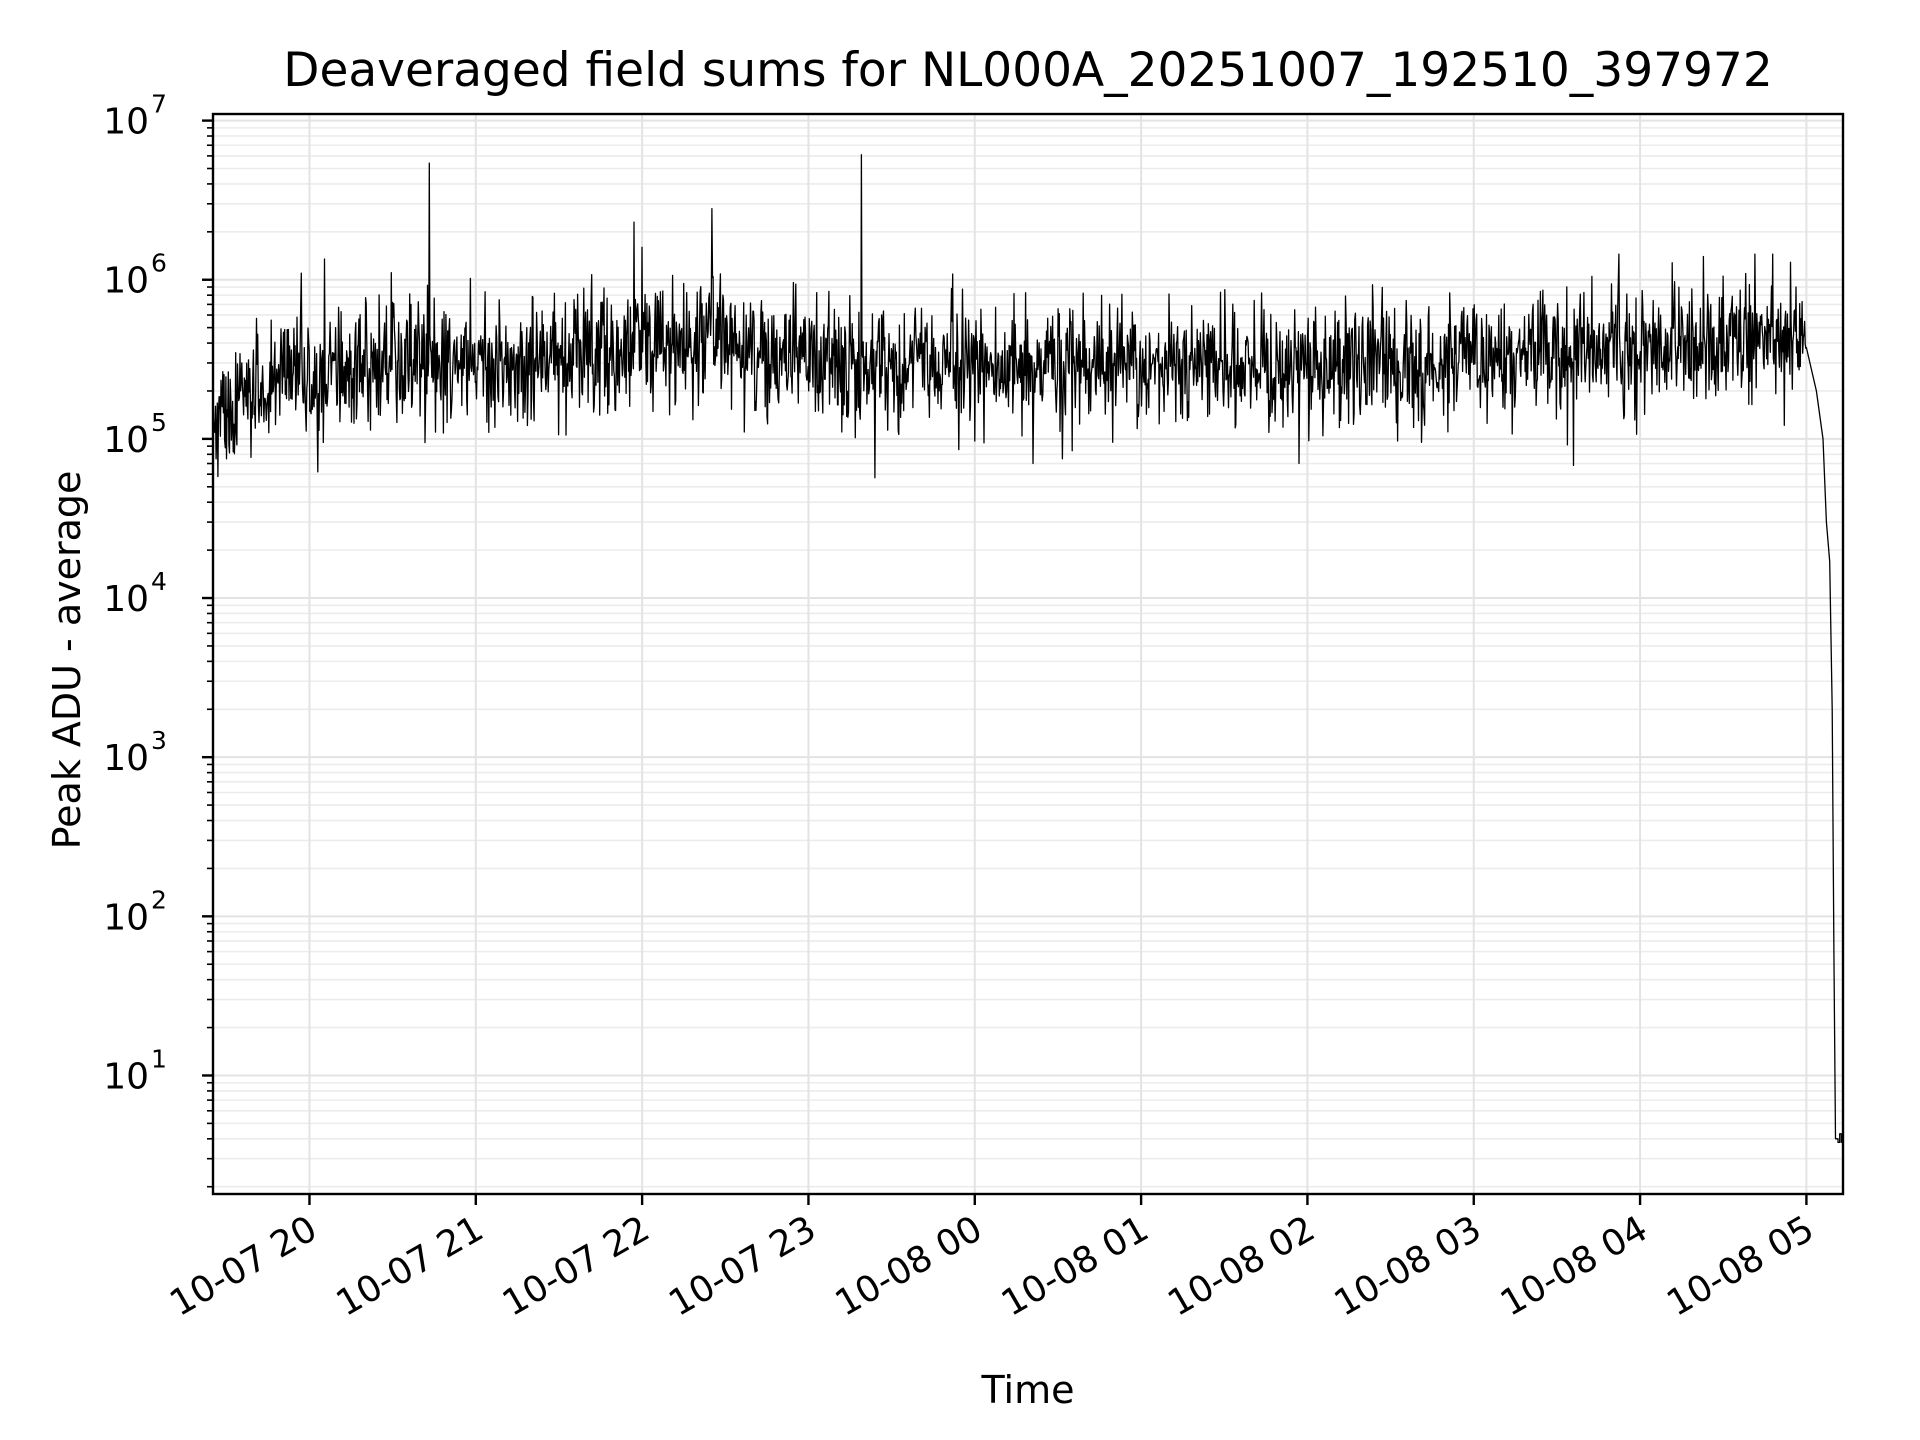 The width and height of the screenshot is (1920, 1440). What do you see at coordinates (742, 1266) in the screenshot?
I see `x-tick-label: 10-07 23` at bounding box center [742, 1266].